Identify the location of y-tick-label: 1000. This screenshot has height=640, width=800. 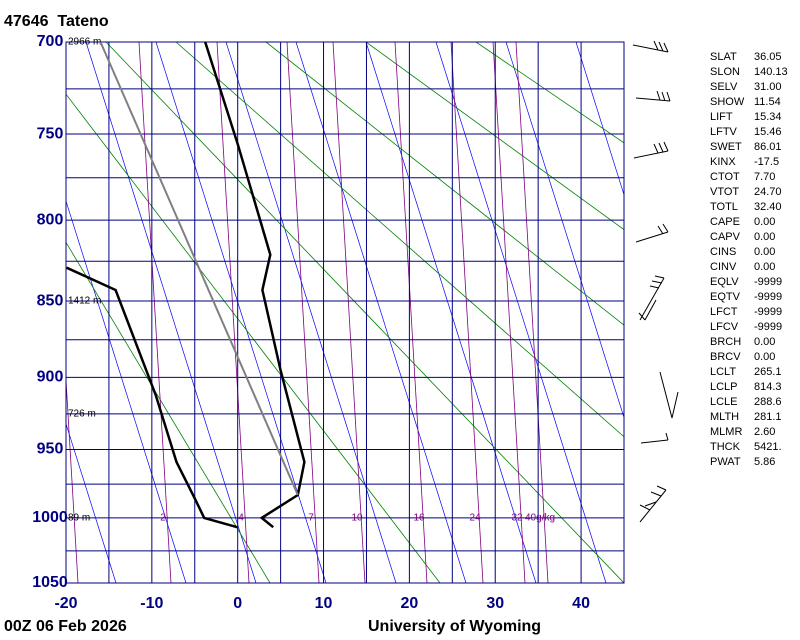
(50, 517).